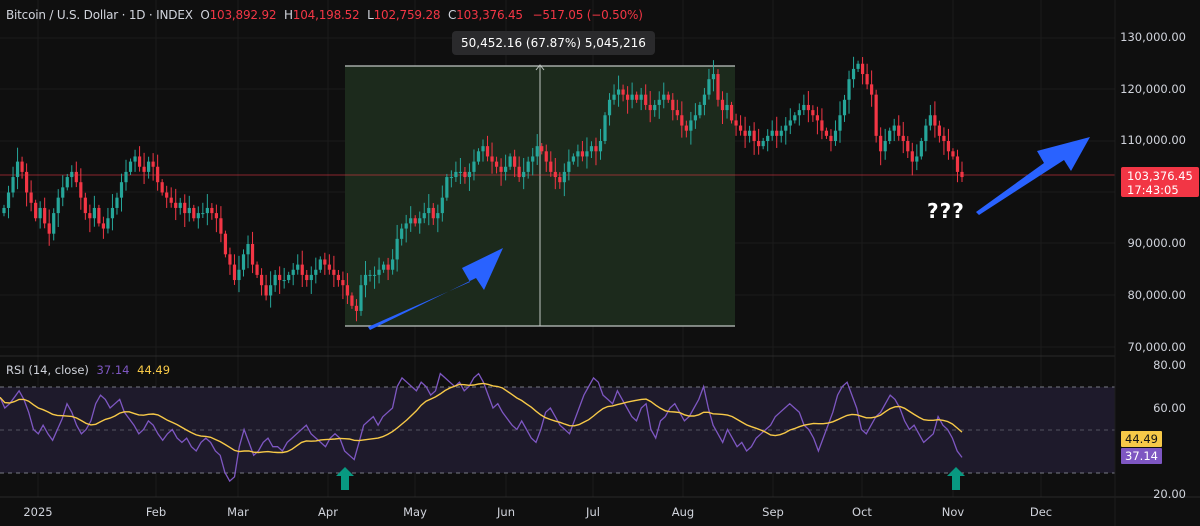  Describe the element at coordinates (415, 512) in the screenshot. I see `time-axis-label: May` at that location.